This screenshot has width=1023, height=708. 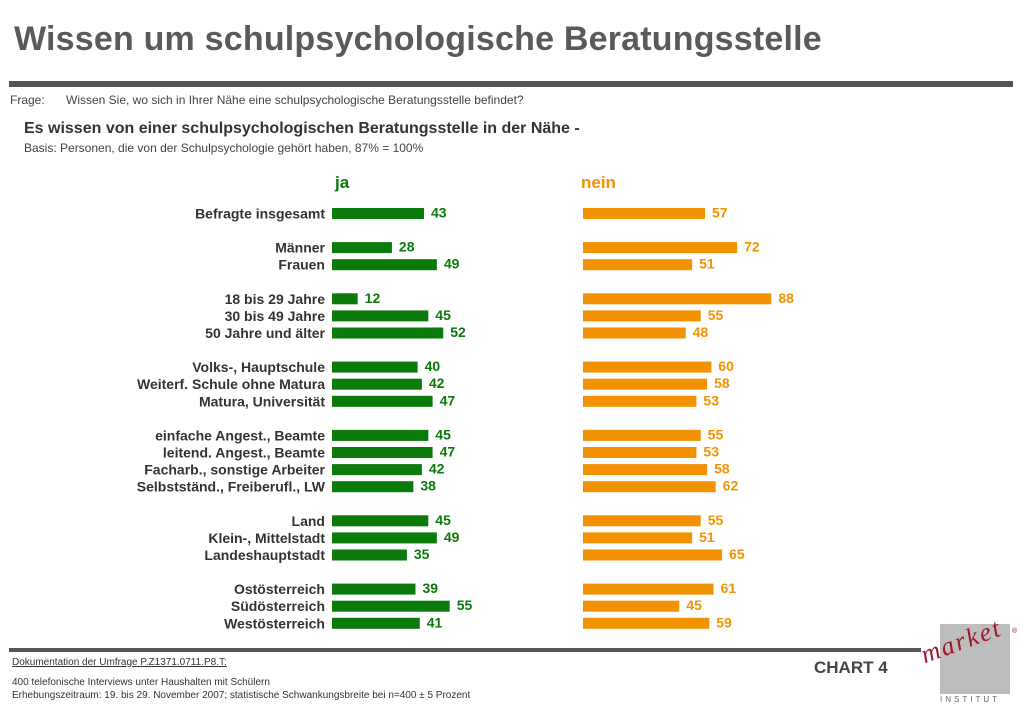 What do you see at coordinates (729, 588) in the screenshot?
I see `data-label-nein: 61` at bounding box center [729, 588].